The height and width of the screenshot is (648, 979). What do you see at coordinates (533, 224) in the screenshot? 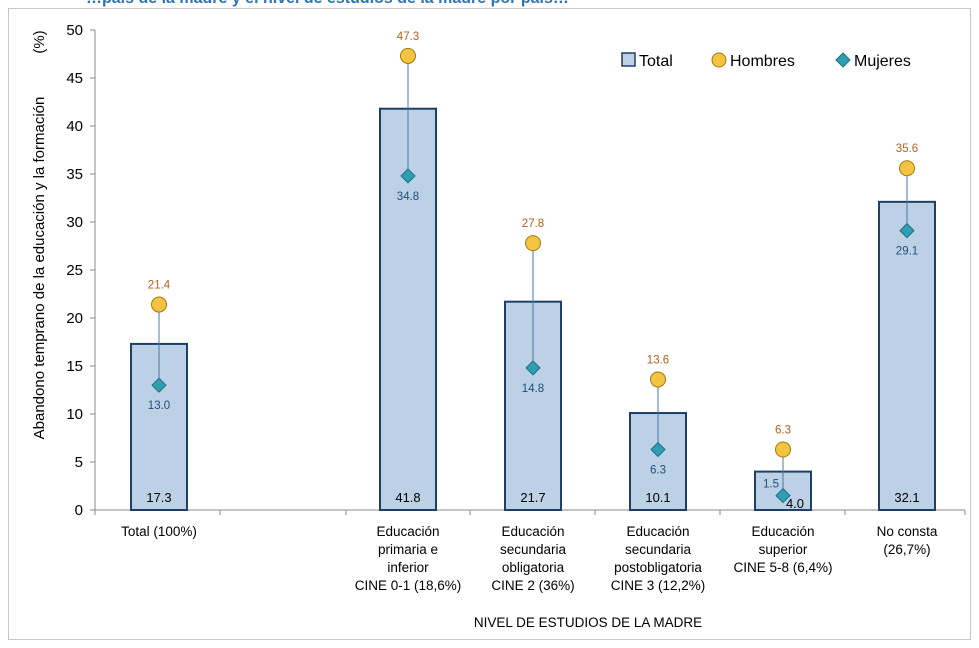
I see `label-hombres: 27.8` at bounding box center [533, 224].